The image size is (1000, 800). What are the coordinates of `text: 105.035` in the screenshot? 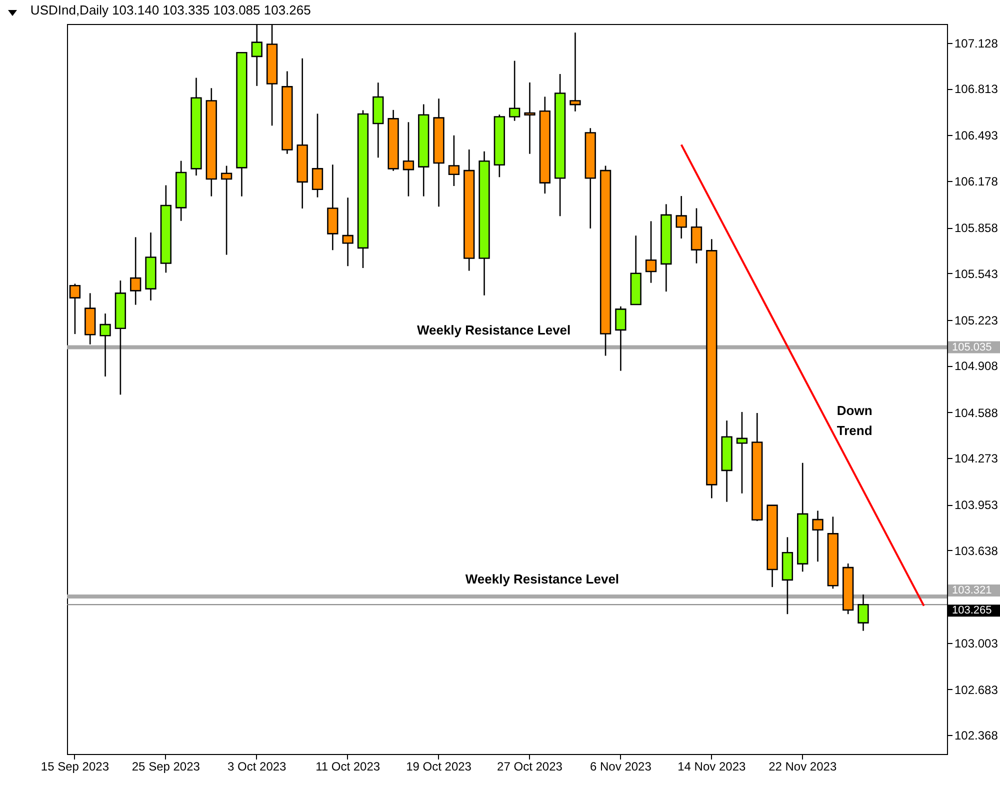 It's located at (972, 347).